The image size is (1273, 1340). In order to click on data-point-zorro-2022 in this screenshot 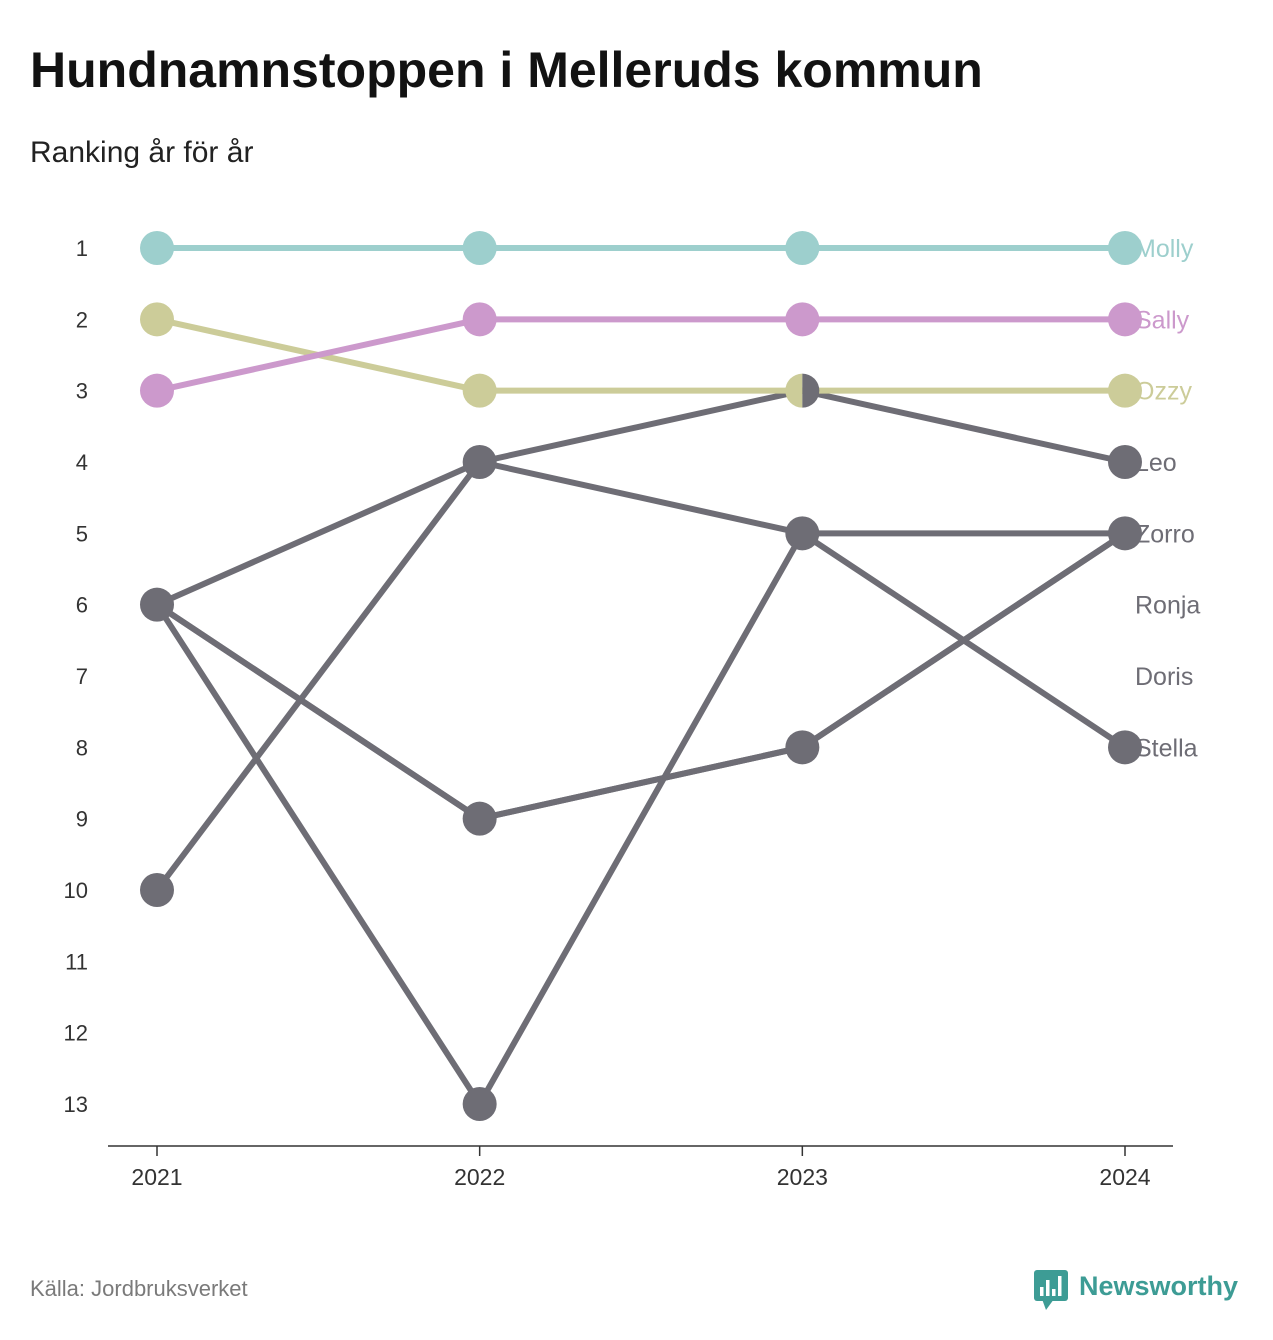, I will do `click(479, 1104)`.